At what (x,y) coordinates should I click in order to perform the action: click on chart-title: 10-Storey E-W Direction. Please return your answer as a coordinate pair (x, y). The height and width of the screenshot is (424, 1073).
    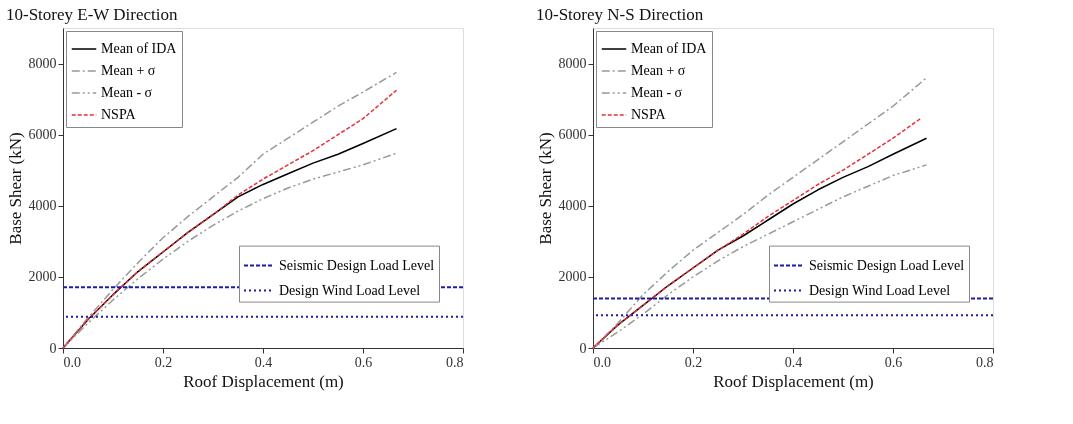
    Looking at the image, I should click on (92, 14).